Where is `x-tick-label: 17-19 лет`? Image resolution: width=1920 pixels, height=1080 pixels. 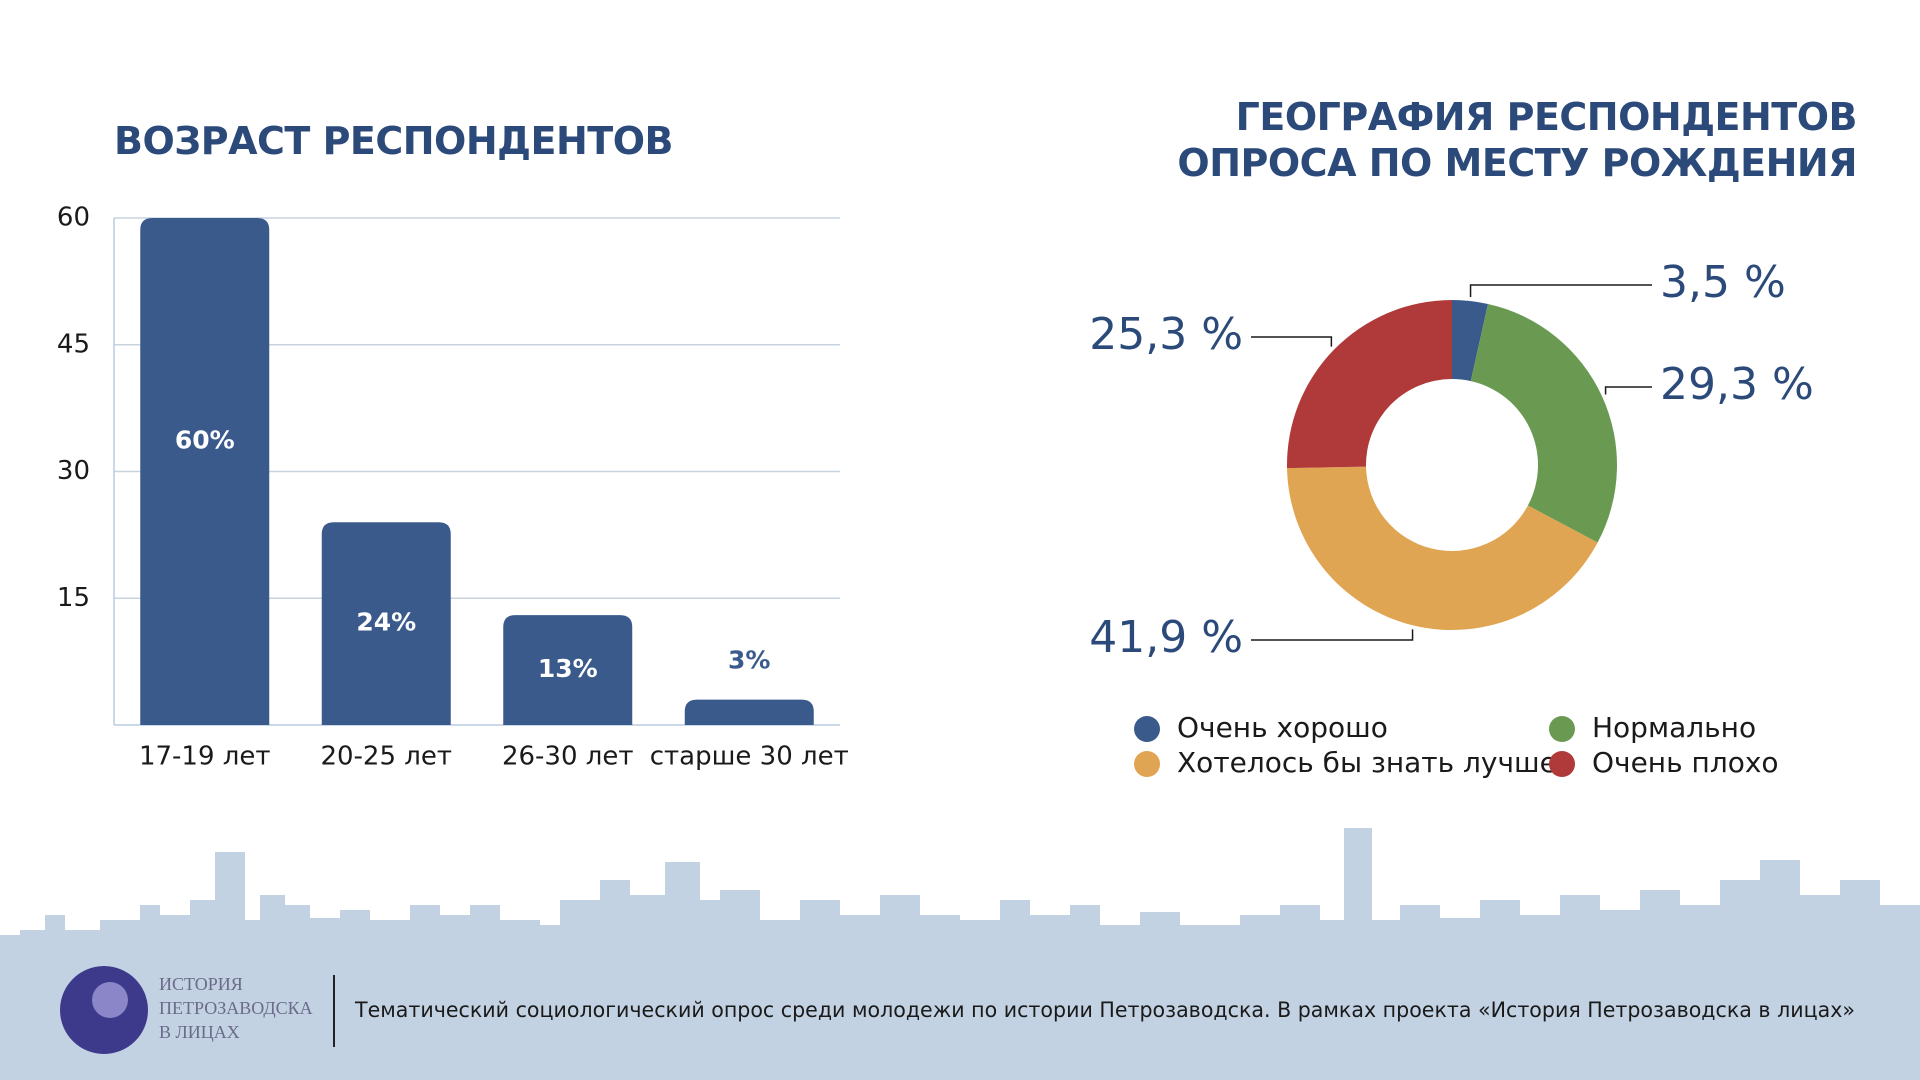
x-tick-label: 17-19 лет is located at coordinates (205, 757).